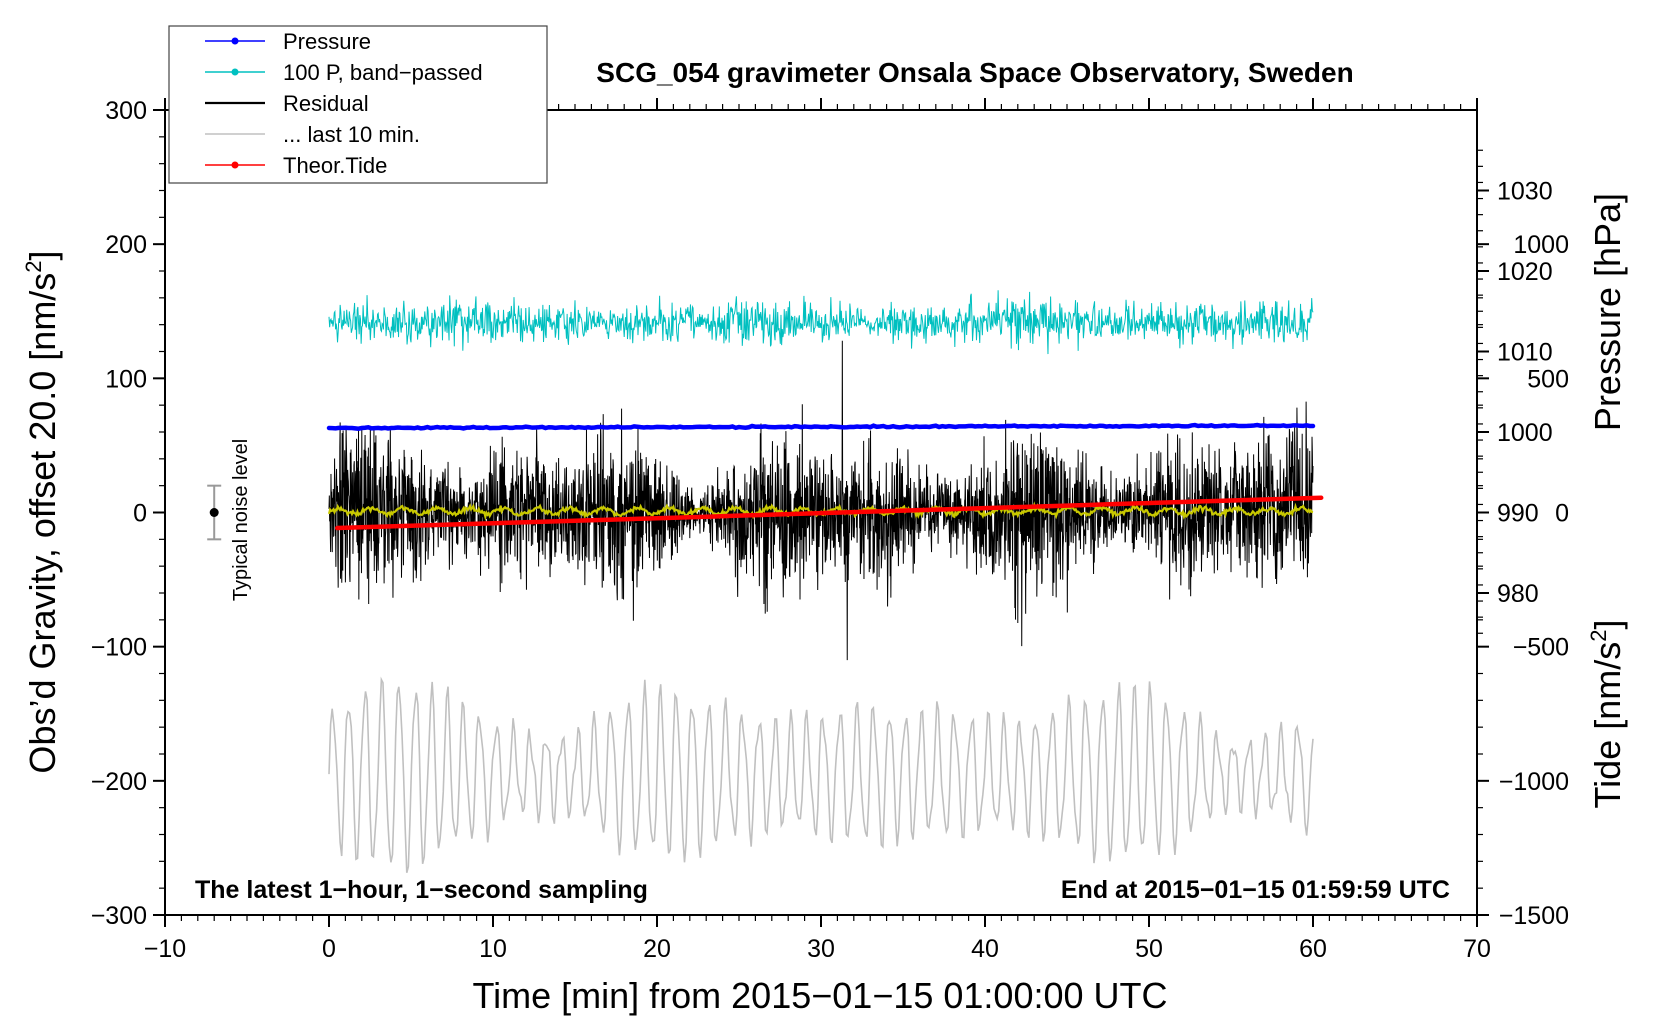 The height and width of the screenshot is (1020, 1660). What do you see at coordinates (165, 949) in the screenshot?
I see `x-tick-label: −10` at bounding box center [165, 949].